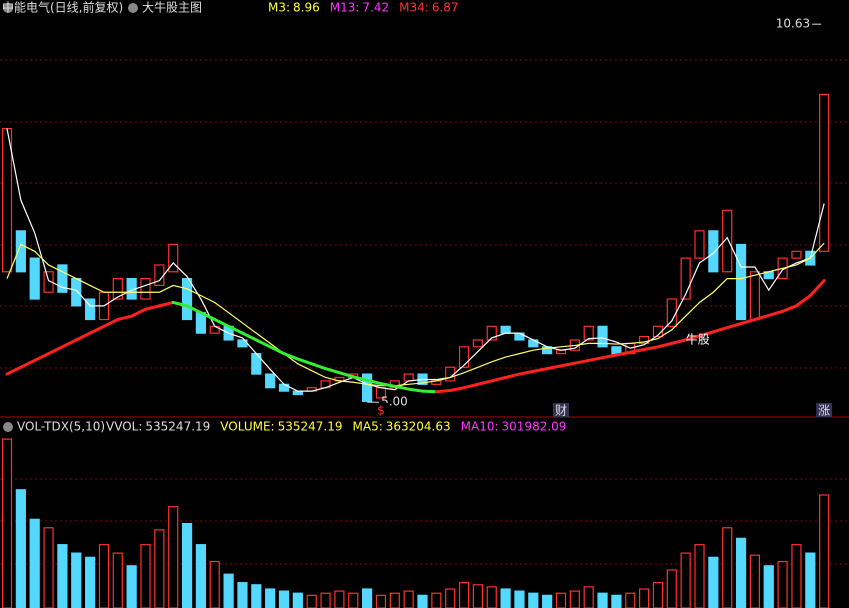 The image size is (849, 608). Describe the element at coordinates (62, 7) in the screenshot. I see `chart-title: 中能电气(日线,前复权)` at that location.